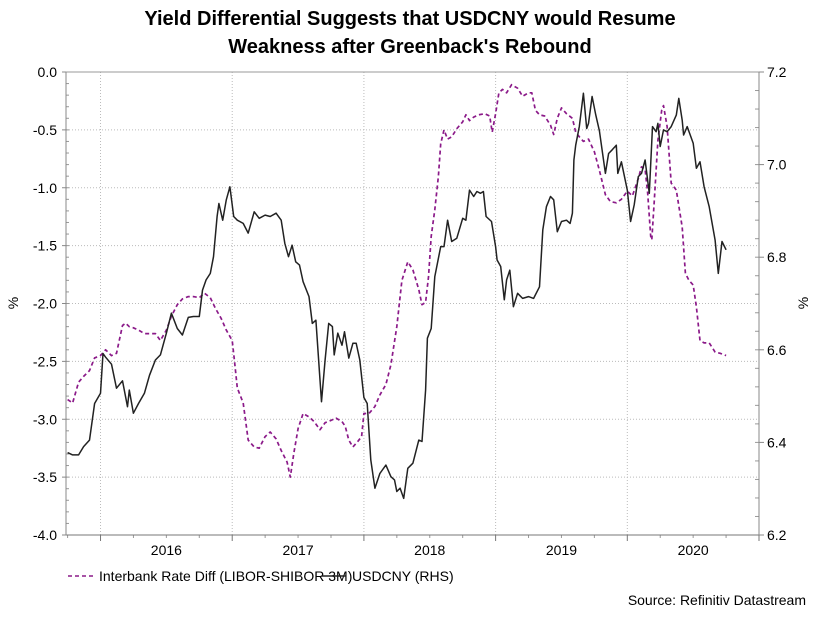  What do you see at coordinates (45, 361) in the screenshot?
I see `y-left-tick-label: -2.5` at bounding box center [45, 361].